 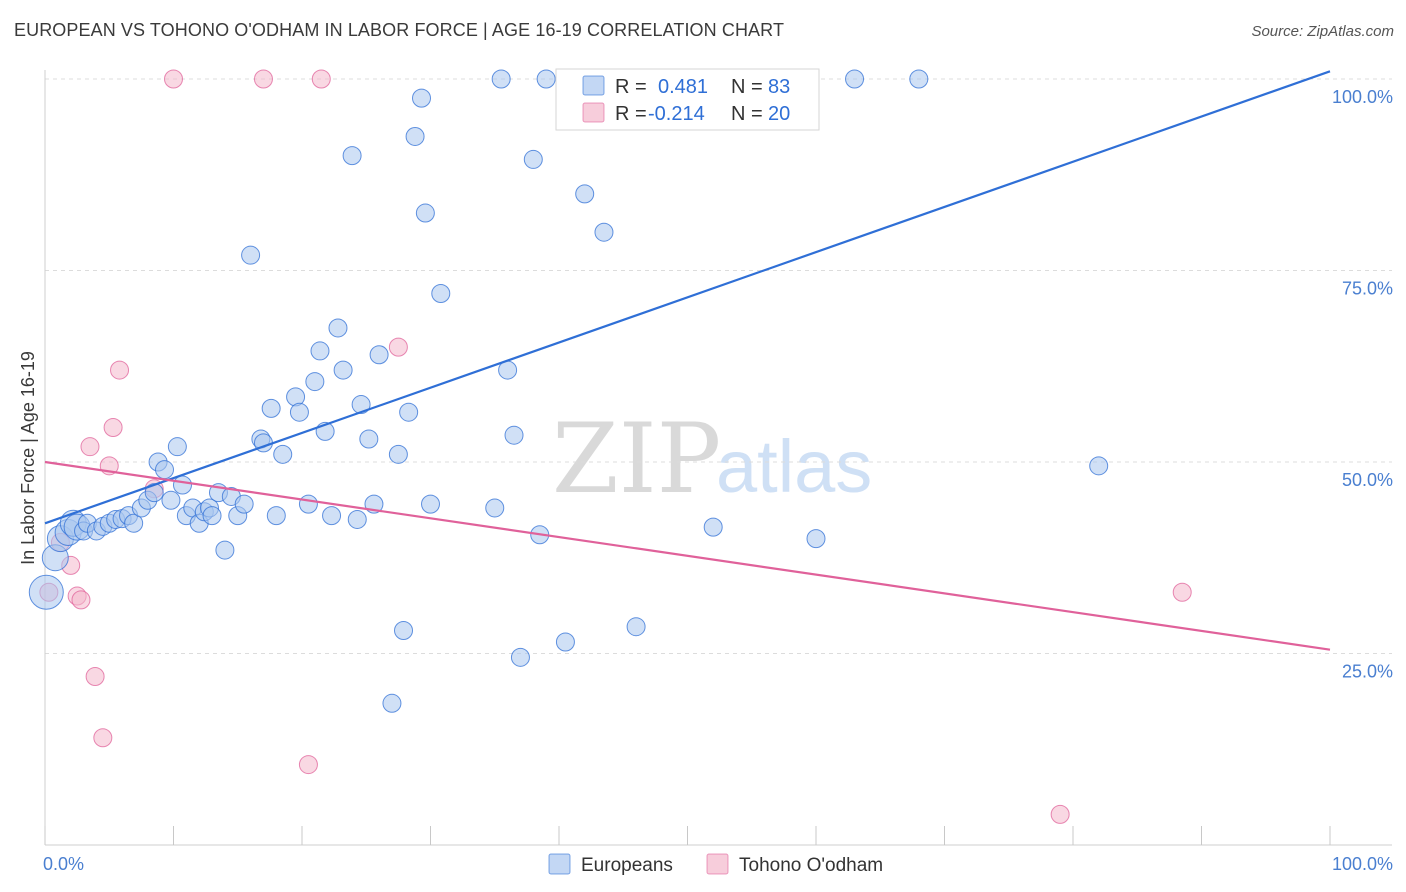 I want to click on series-legend-swatch-tohono, so click(x=717, y=864).